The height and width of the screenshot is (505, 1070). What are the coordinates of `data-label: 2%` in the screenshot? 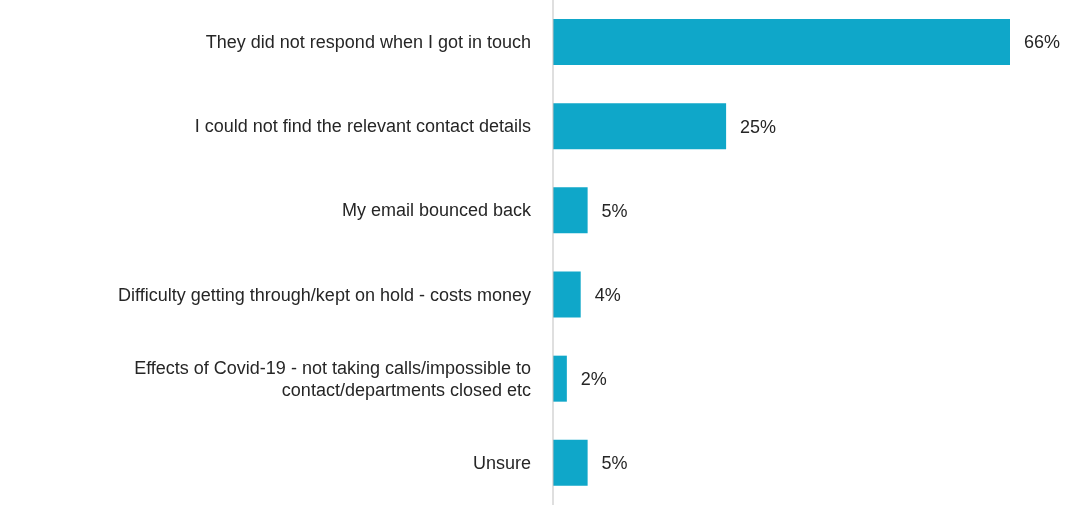 It's located at (593, 379).